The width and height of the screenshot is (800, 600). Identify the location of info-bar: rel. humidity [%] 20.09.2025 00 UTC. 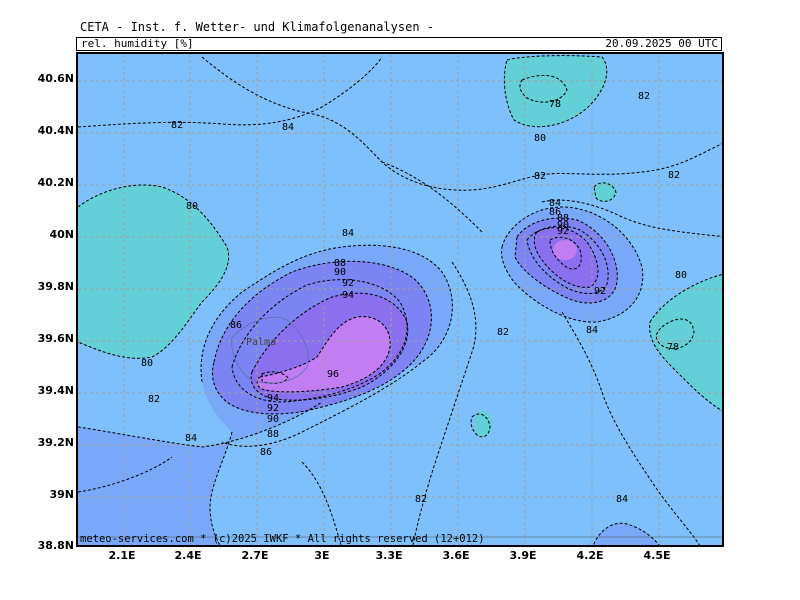
(399, 44).